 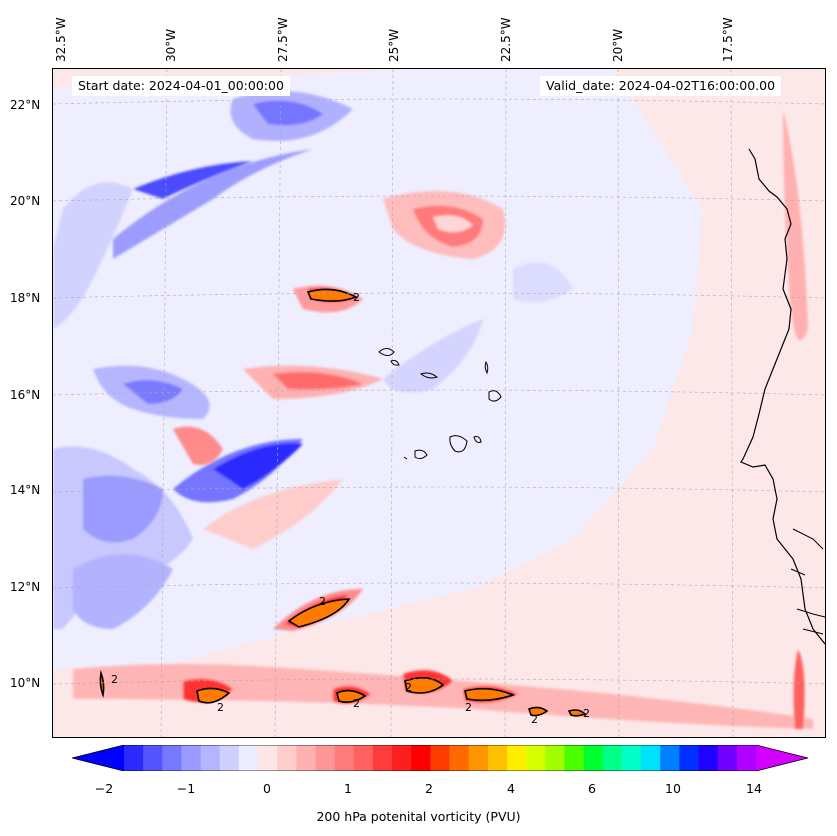 I want to click on start-date-label: Start date: 2024-04-01_00:00:00, so click(x=181, y=86).